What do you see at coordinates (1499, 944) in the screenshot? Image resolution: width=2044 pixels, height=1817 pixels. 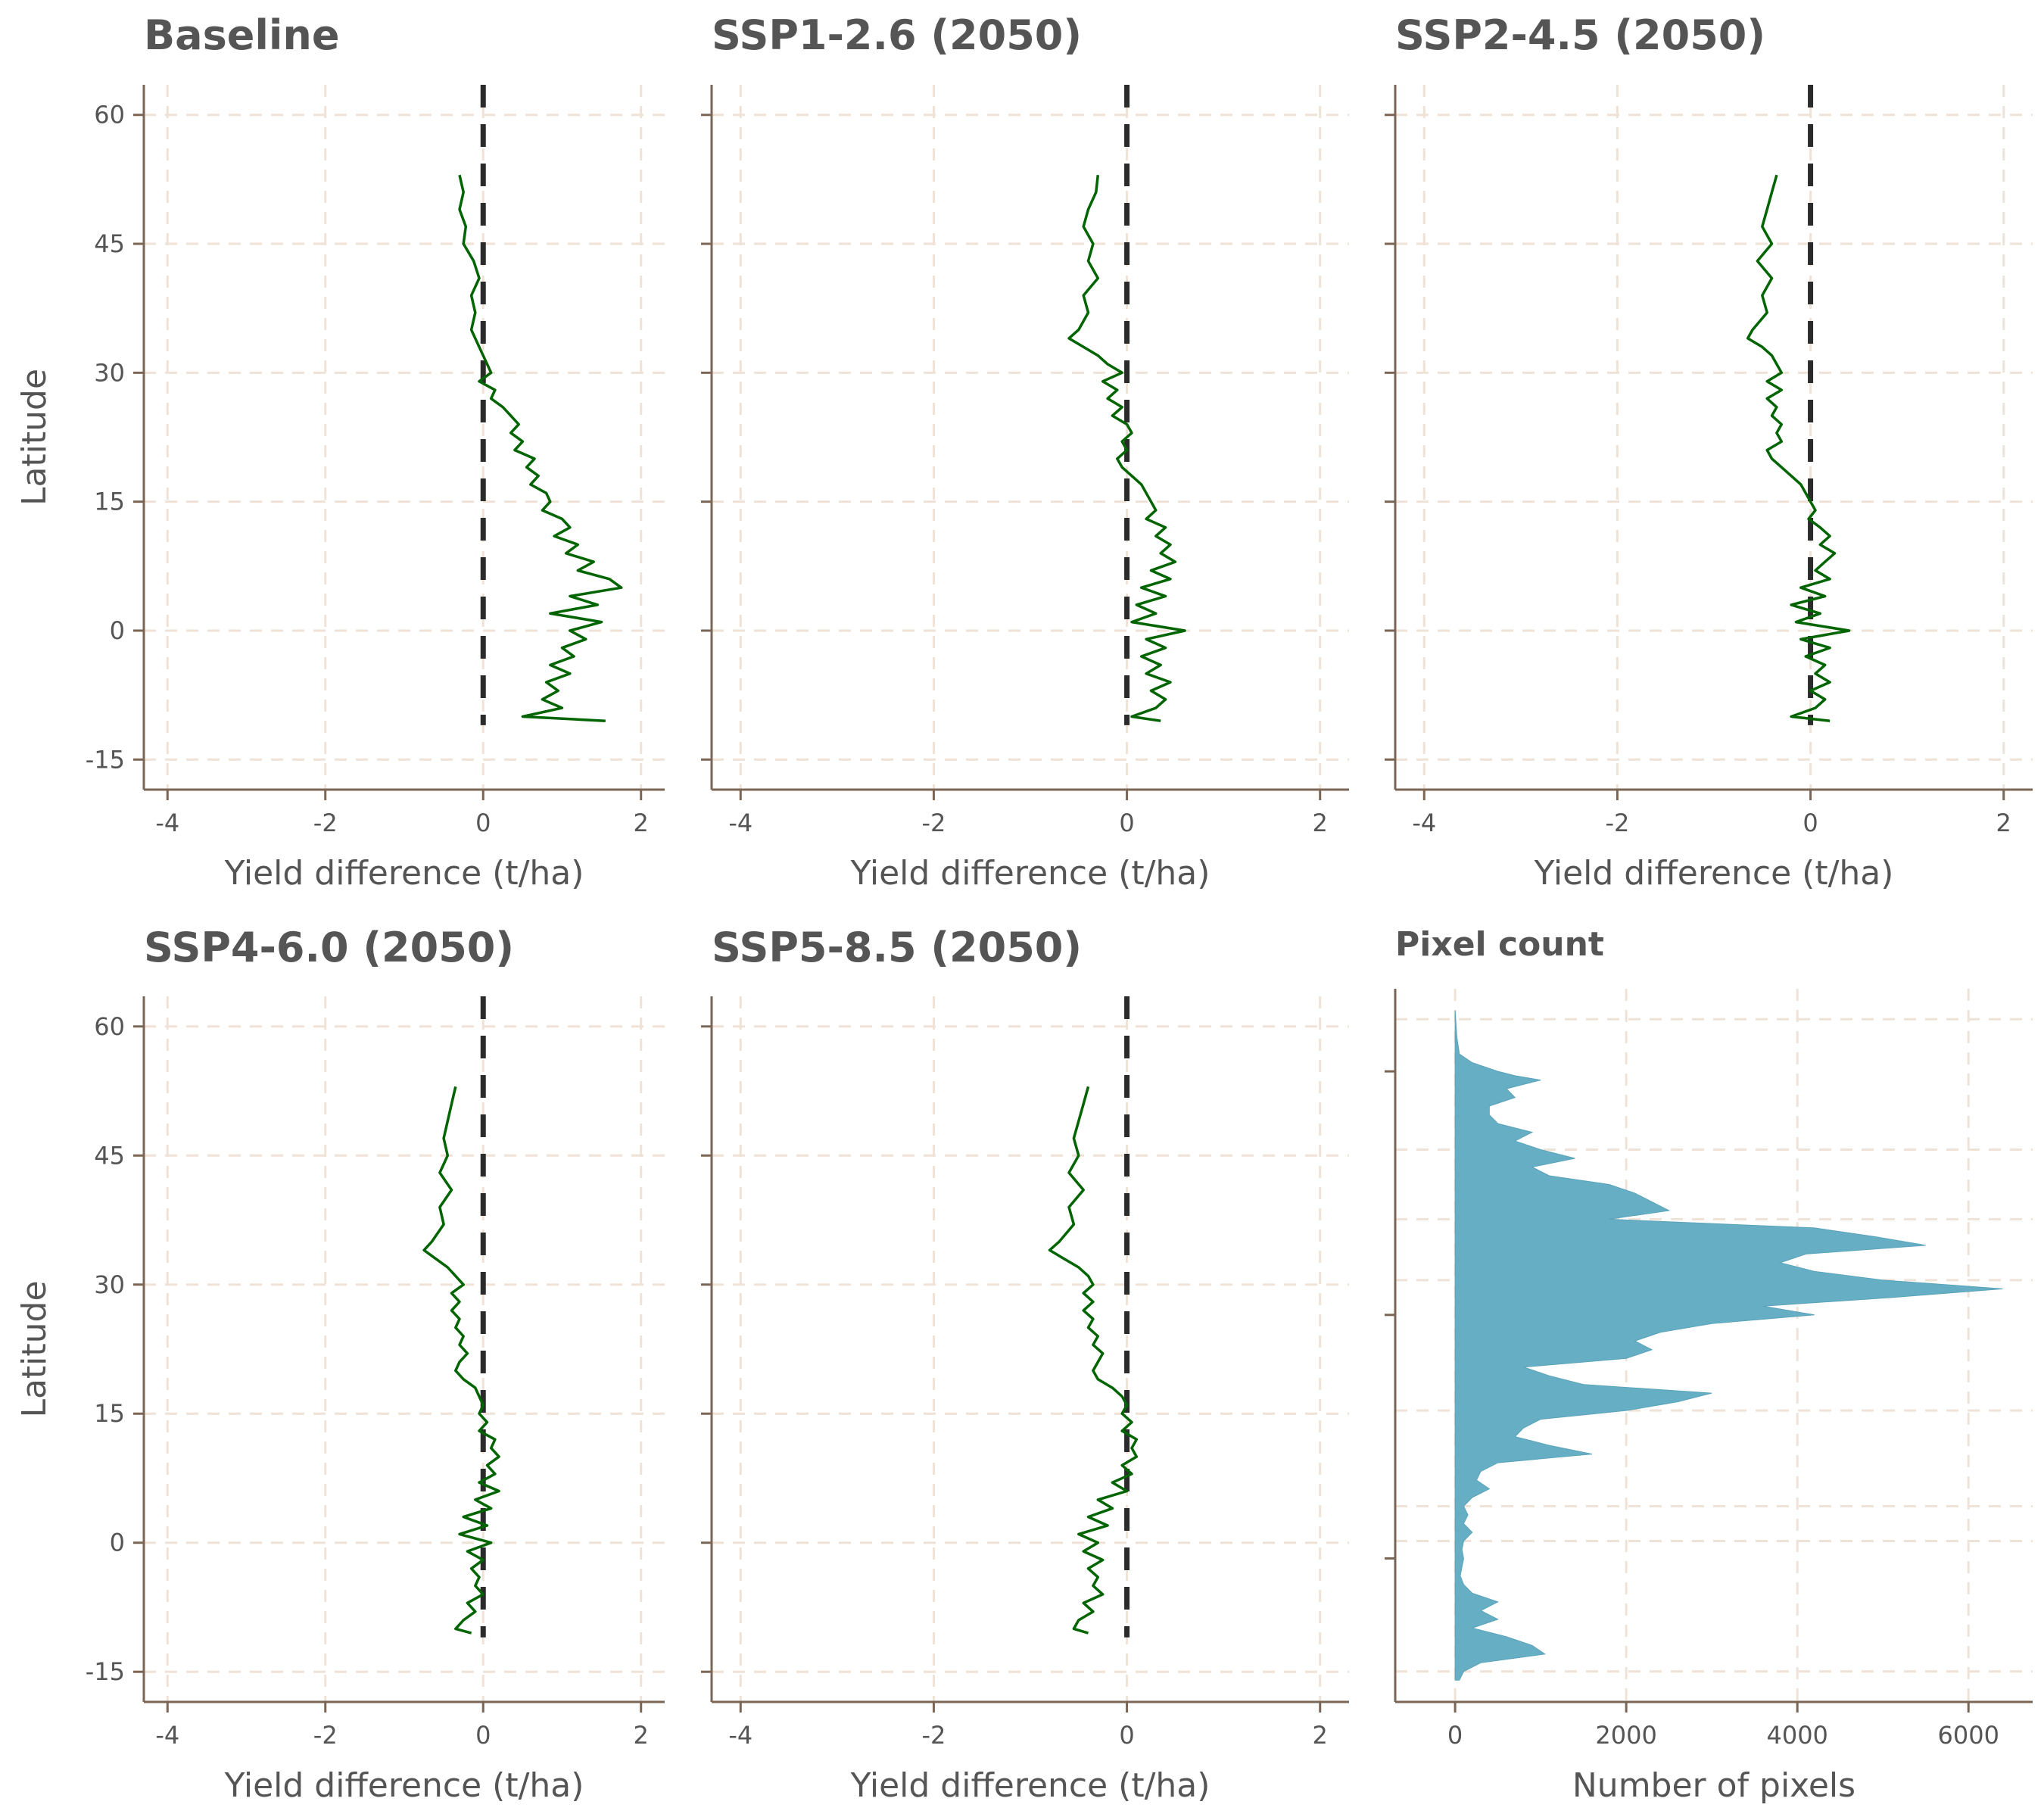 I see `panel-title: Pixel count` at bounding box center [1499, 944].